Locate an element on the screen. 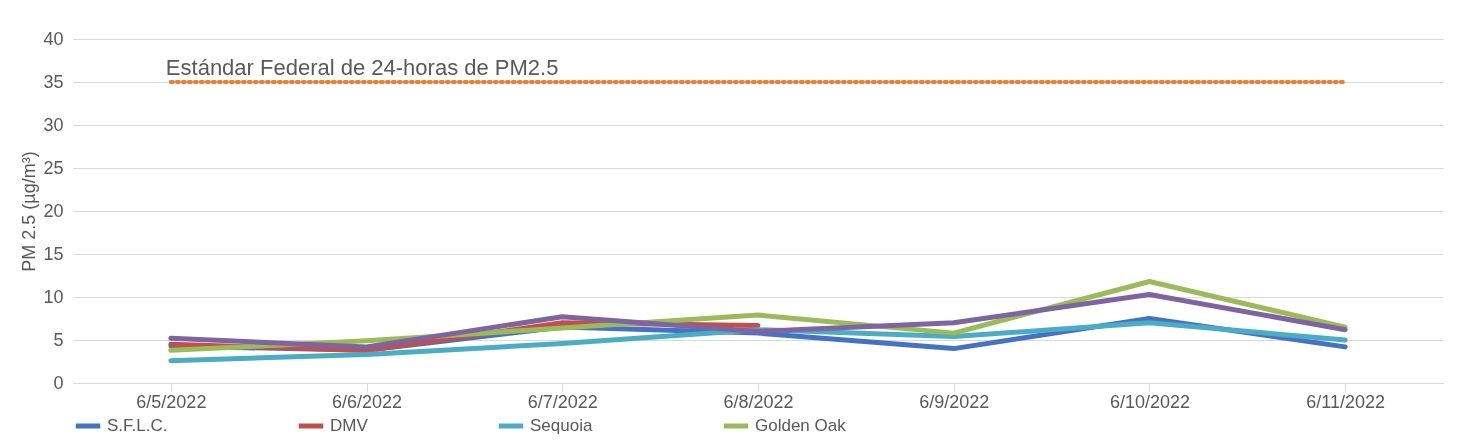  y-tick-label: 25 is located at coordinates (53, 167).